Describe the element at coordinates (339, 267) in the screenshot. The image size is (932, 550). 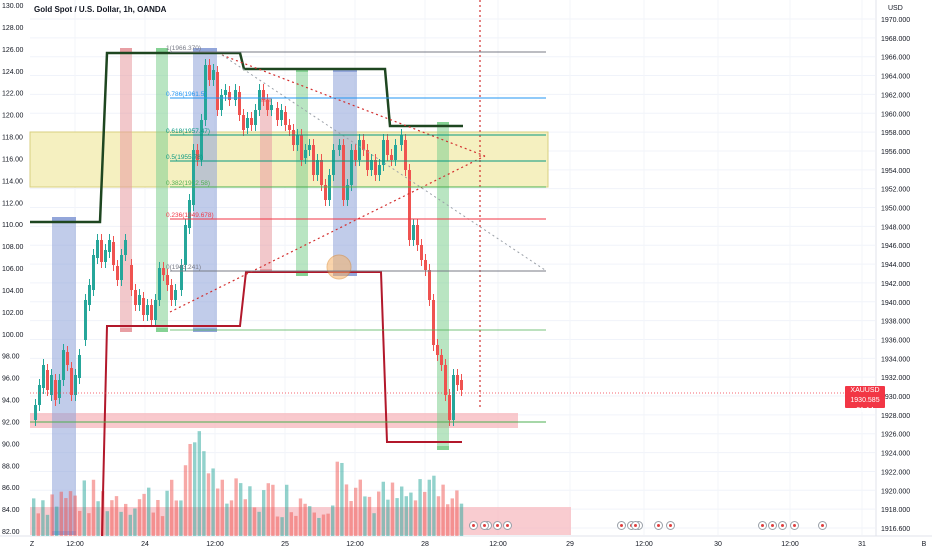
I see `highlight-circle` at that location.